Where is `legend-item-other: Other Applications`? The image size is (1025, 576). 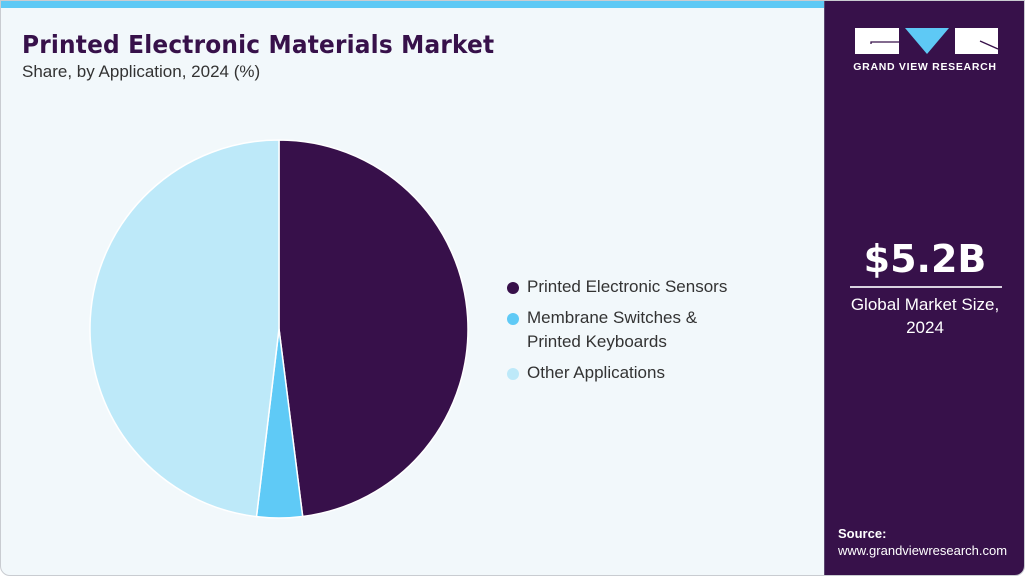 legend-item-other: Other Applications is located at coordinates (637, 373).